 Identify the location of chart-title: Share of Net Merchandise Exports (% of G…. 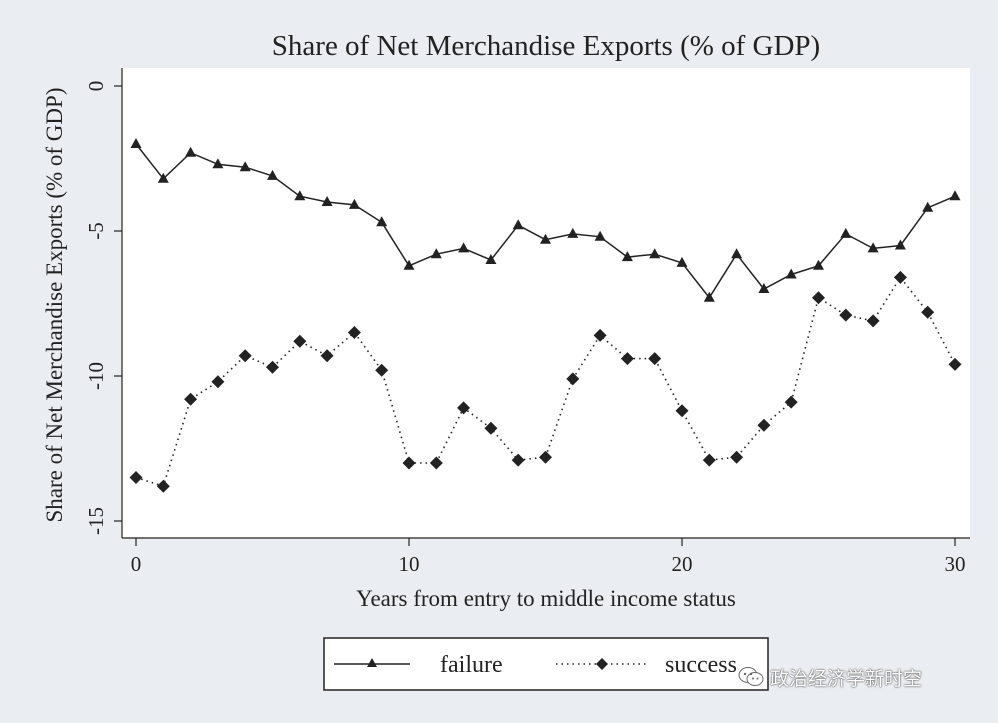
(546, 46).